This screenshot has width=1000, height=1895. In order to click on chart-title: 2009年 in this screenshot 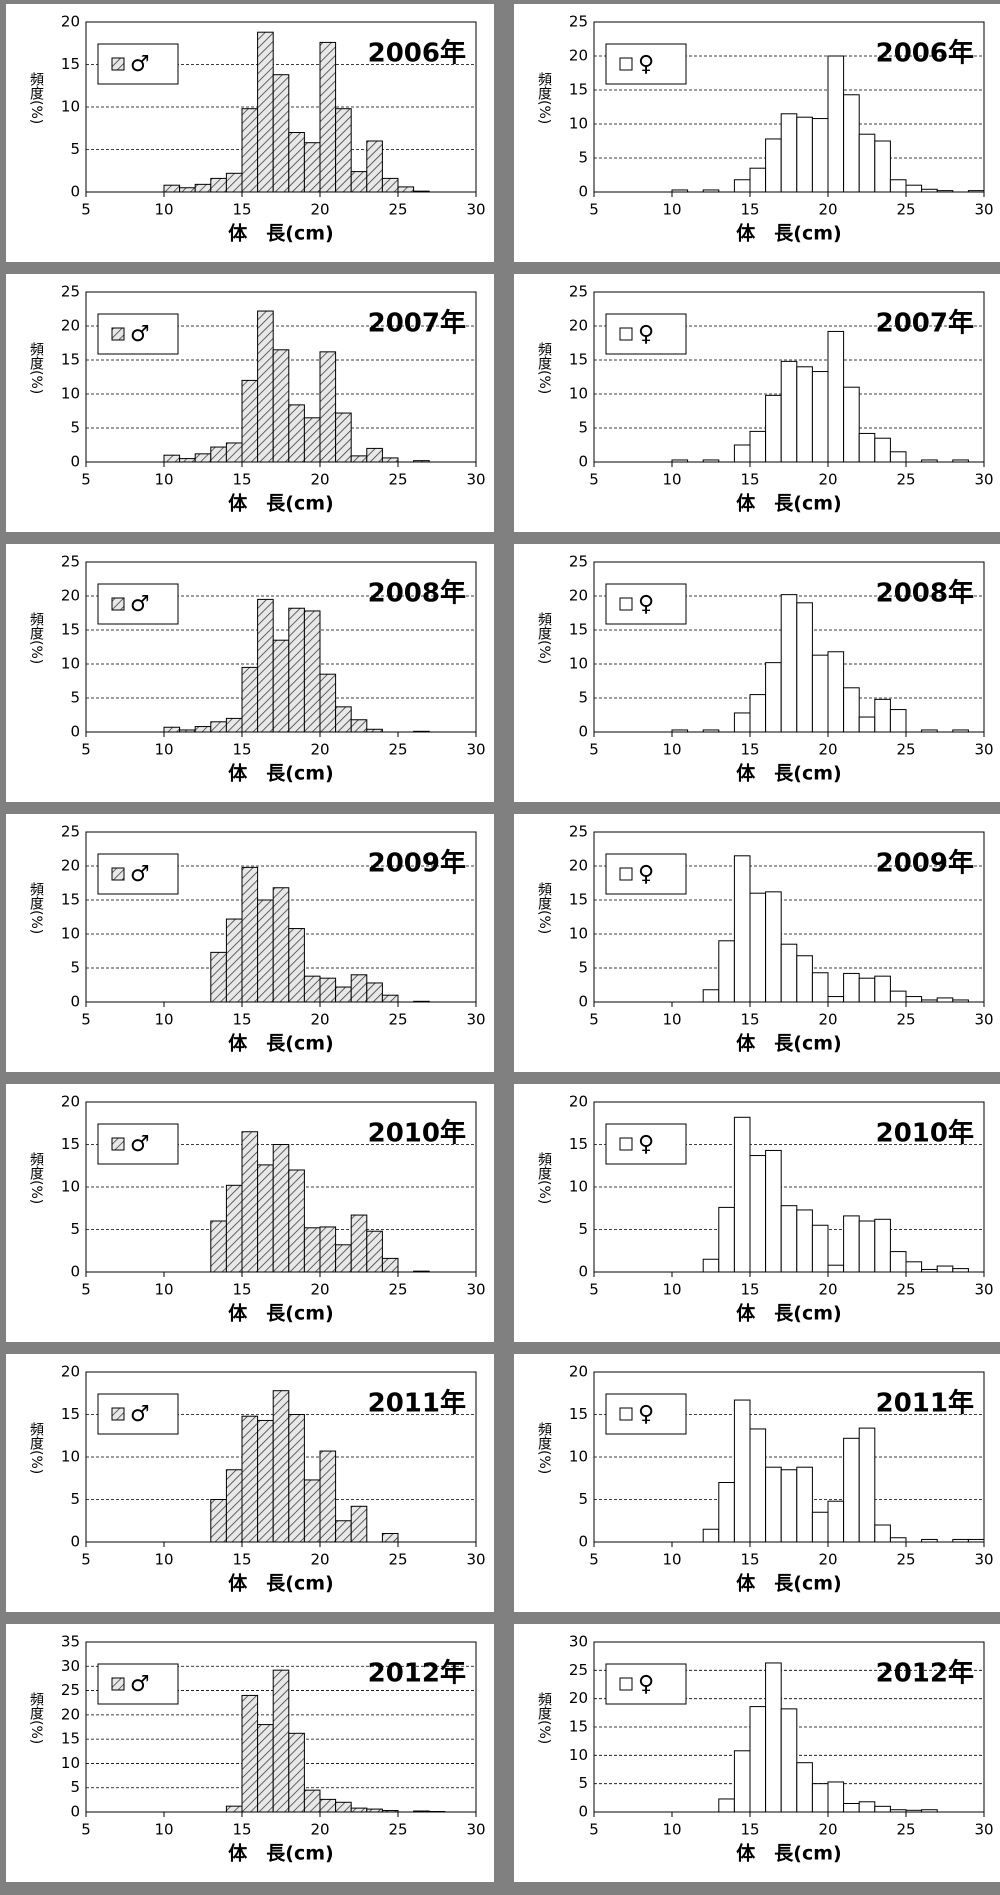, I will do `click(417, 863)`.